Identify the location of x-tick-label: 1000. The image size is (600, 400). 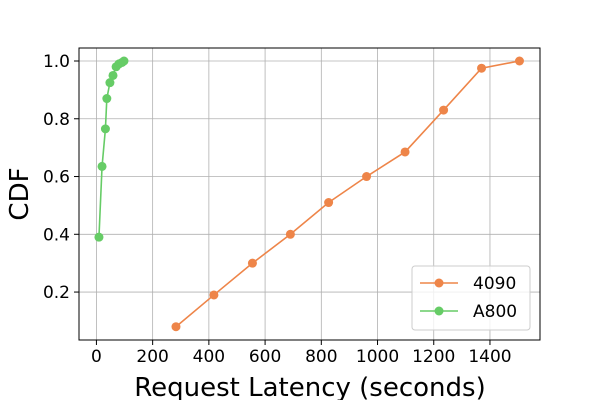
(377, 357).